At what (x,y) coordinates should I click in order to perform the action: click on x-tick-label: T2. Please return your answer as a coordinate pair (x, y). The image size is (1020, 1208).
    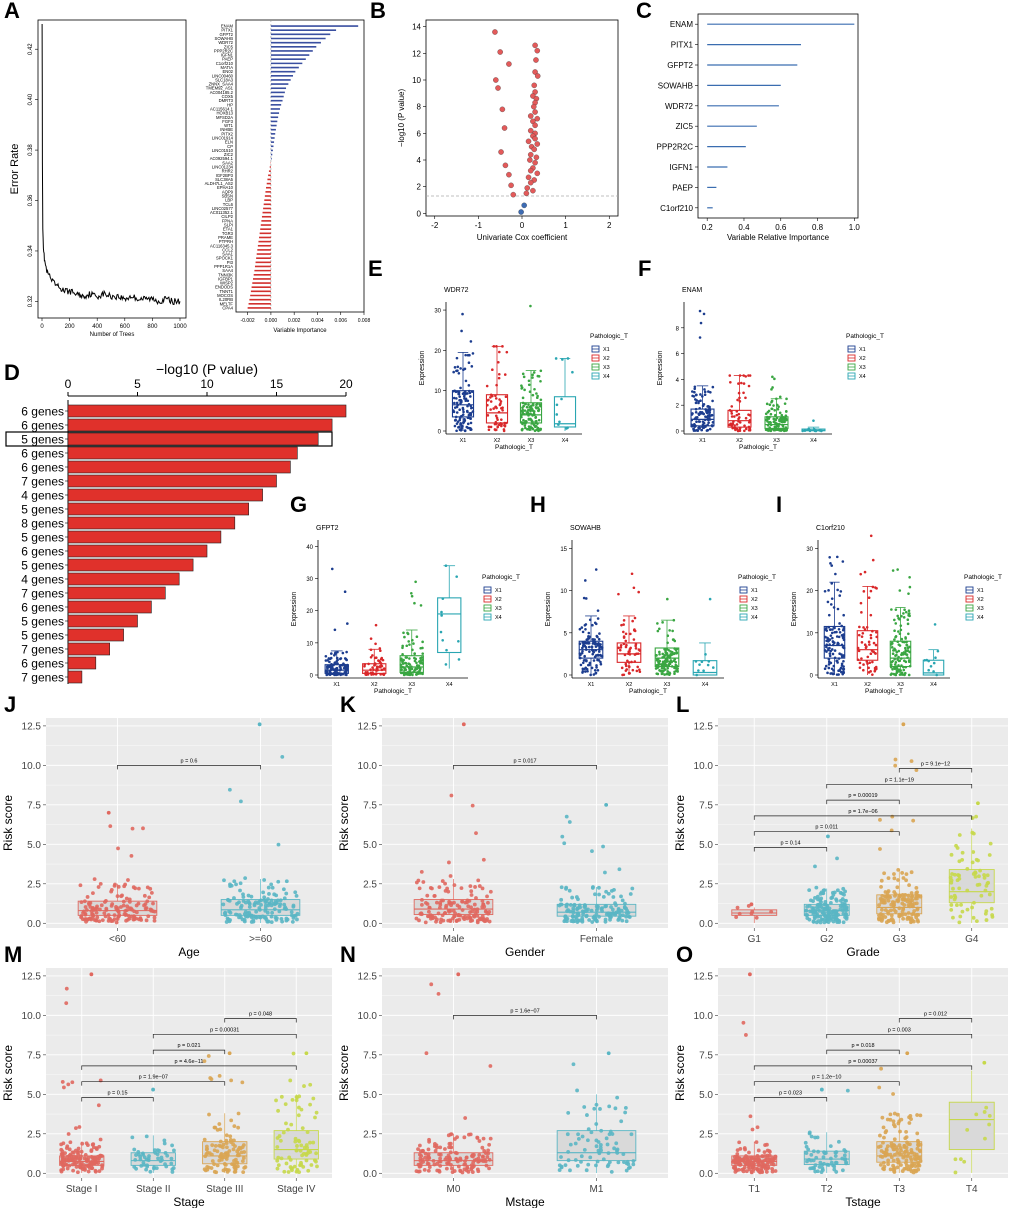
    Looking at the image, I should click on (827, 1189).